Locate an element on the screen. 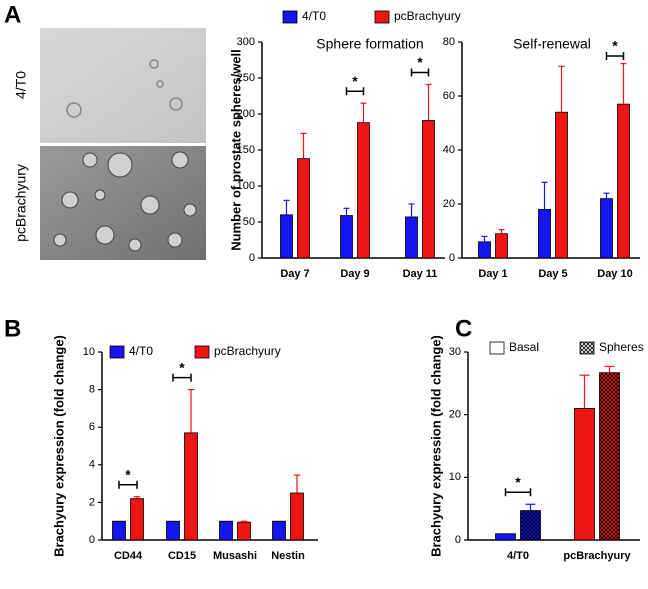  y-tick-label: 50 is located at coordinates (249, 222).